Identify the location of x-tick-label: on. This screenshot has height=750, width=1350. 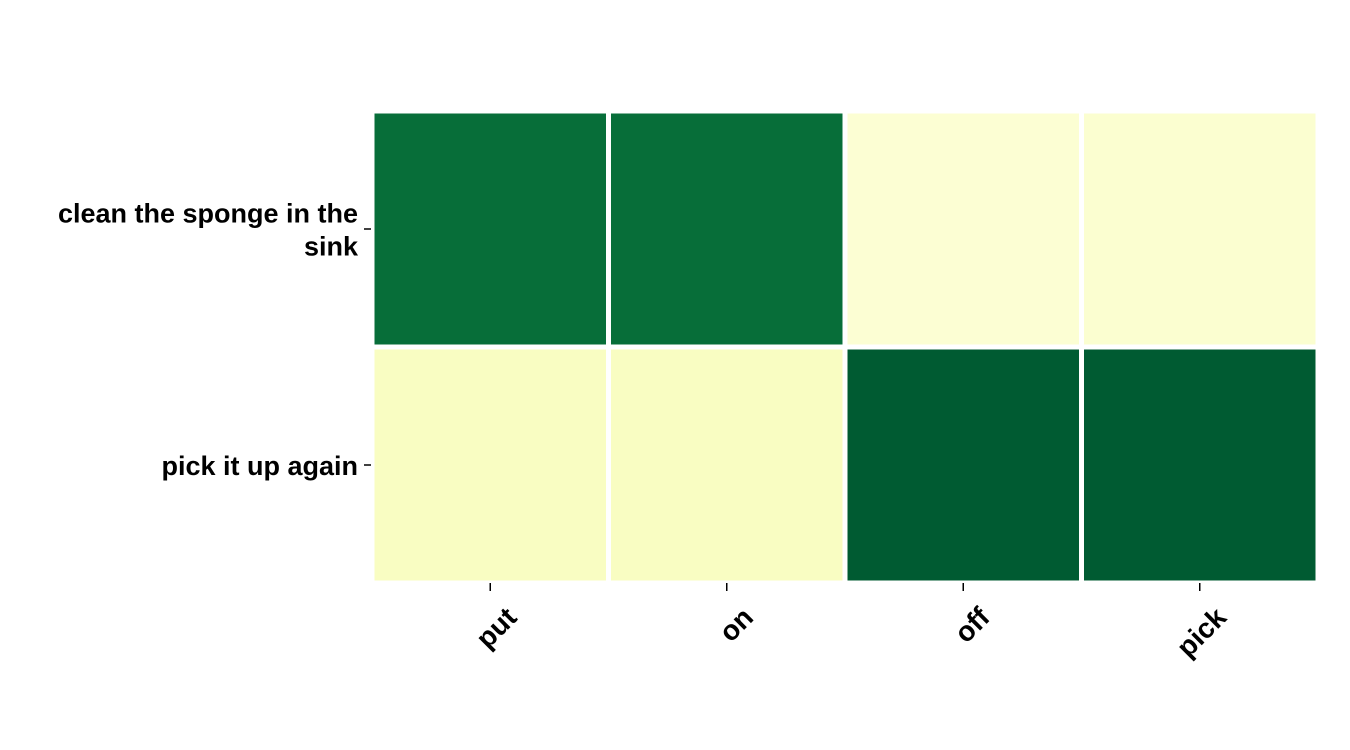
(736, 624).